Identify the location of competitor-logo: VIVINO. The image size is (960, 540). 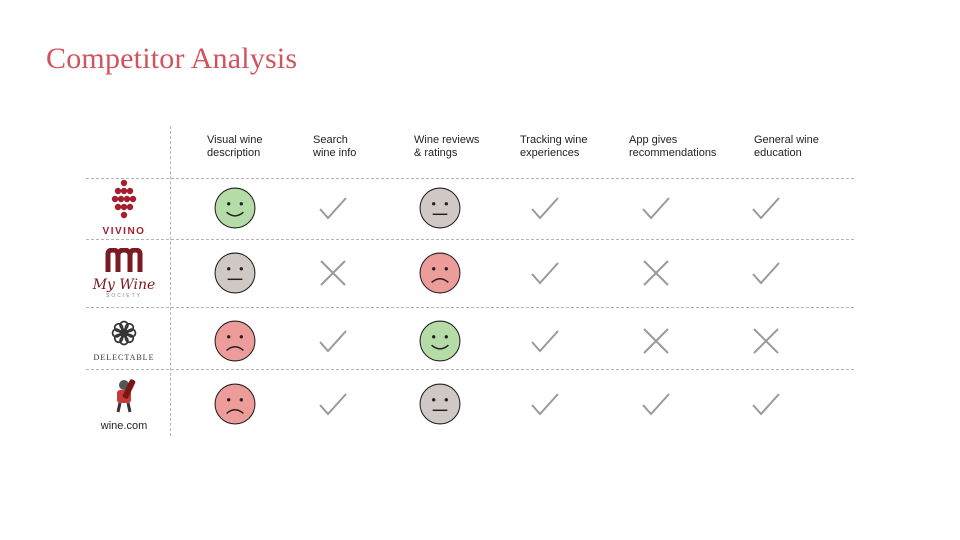
(124, 208).